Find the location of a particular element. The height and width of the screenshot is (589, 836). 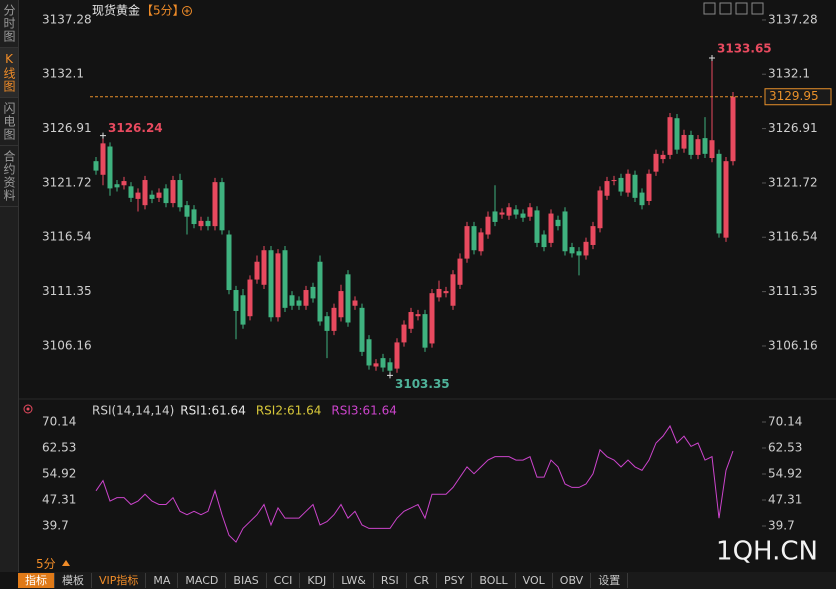

add-icon is located at coordinates (187, 11).